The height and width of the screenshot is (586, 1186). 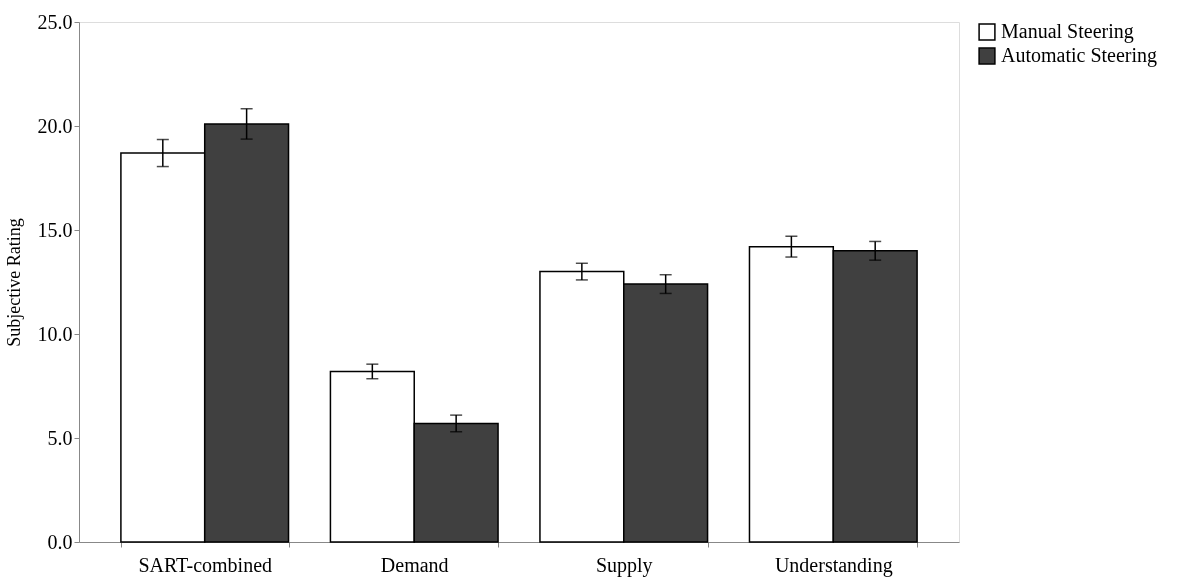 What do you see at coordinates (55, 229) in the screenshot?
I see `y-tick-label: 15.0` at bounding box center [55, 229].